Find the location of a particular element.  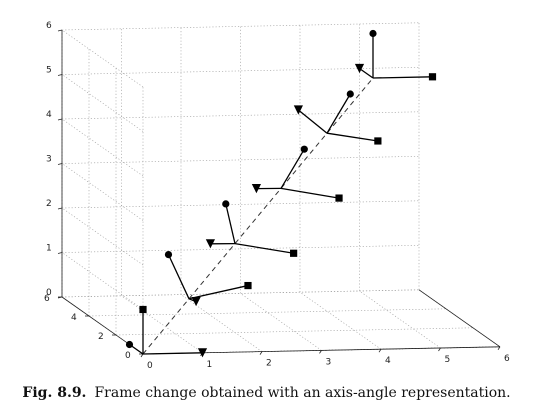

x-tick-label: 5 is located at coordinates (448, 360).